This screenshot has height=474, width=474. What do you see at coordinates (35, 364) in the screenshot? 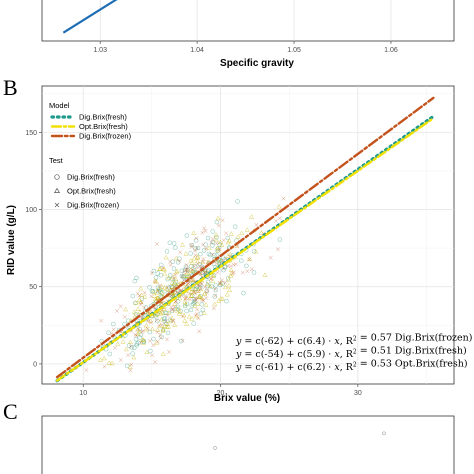
I see `panel-b-y-tick-label: 0` at bounding box center [35, 364].